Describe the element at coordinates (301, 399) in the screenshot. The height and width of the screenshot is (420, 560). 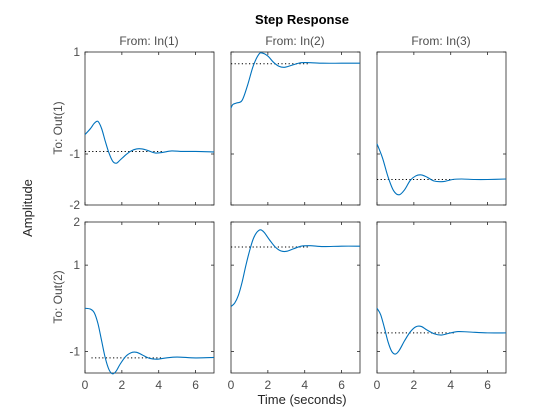
I see `x-axis-label: Time (seconds)` at that location.